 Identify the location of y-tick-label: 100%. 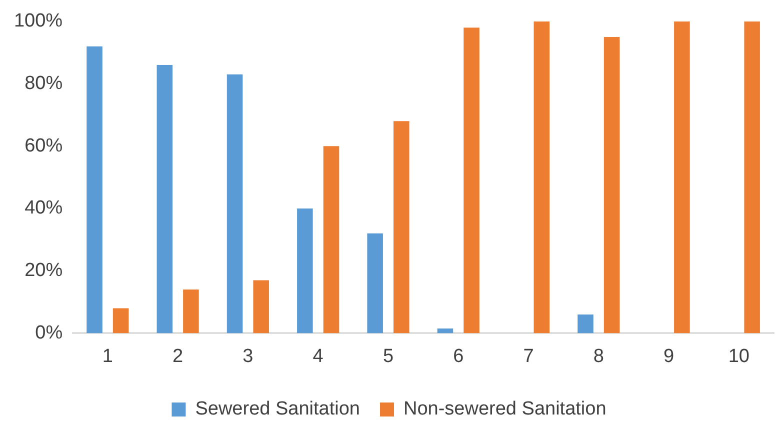
(38, 21).